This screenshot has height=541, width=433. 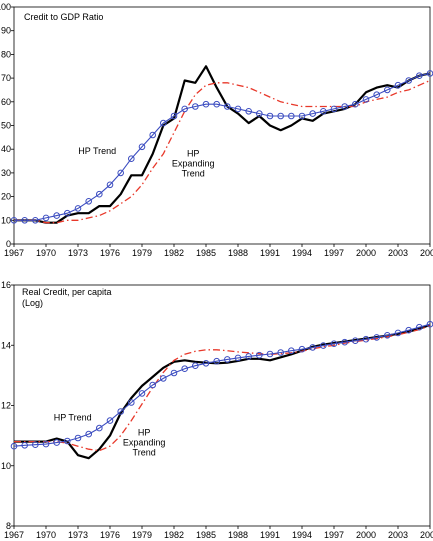 What do you see at coordinates (144, 443) in the screenshot?
I see `annotation-line: Expanding` at bounding box center [144, 443].